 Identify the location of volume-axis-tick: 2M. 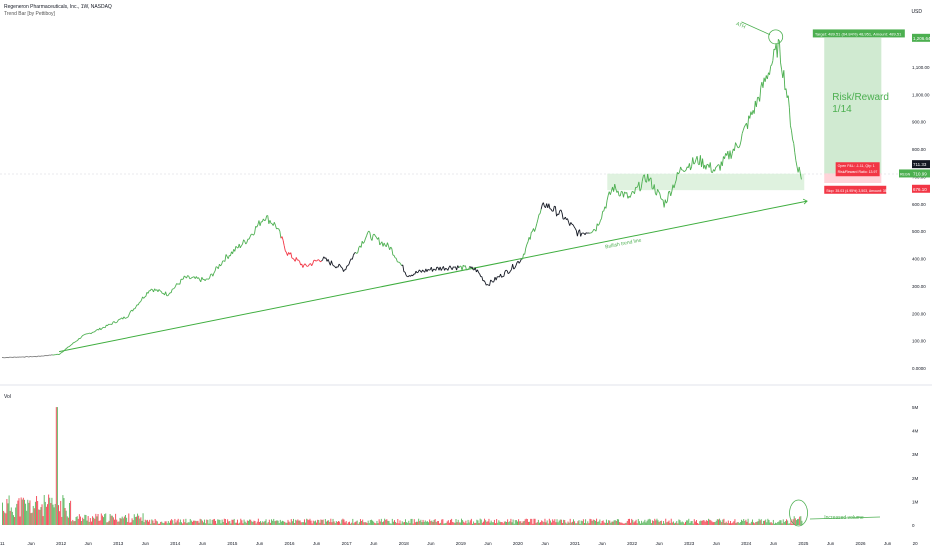
(915, 478).